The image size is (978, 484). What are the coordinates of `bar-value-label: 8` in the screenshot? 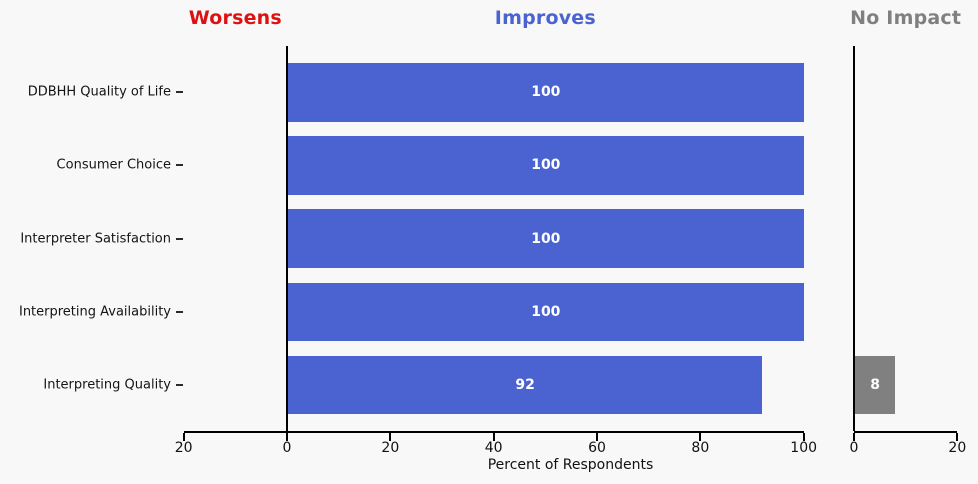 It's located at (875, 385).